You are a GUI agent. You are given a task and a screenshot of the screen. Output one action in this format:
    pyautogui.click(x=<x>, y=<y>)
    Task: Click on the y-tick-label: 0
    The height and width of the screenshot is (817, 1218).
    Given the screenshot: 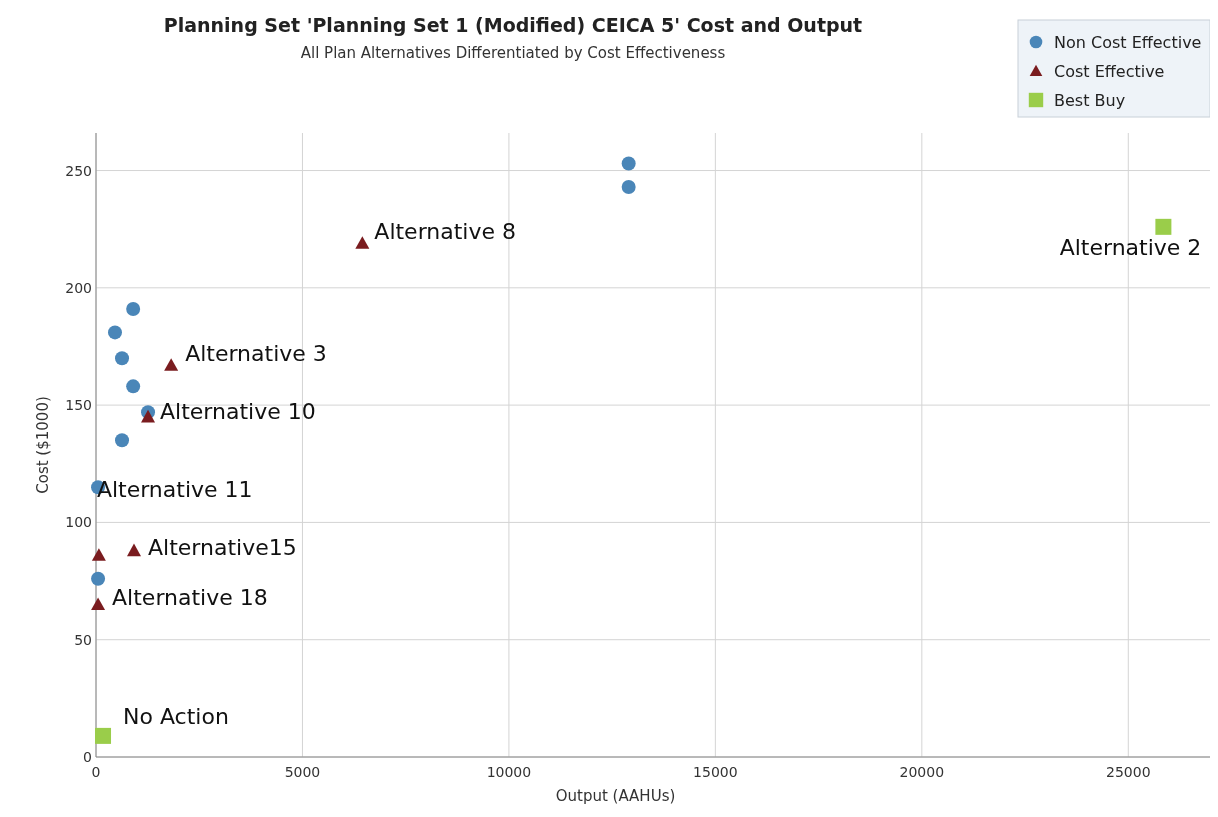 What is the action you would take?
    pyautogui.click(x=87, y=757)
    